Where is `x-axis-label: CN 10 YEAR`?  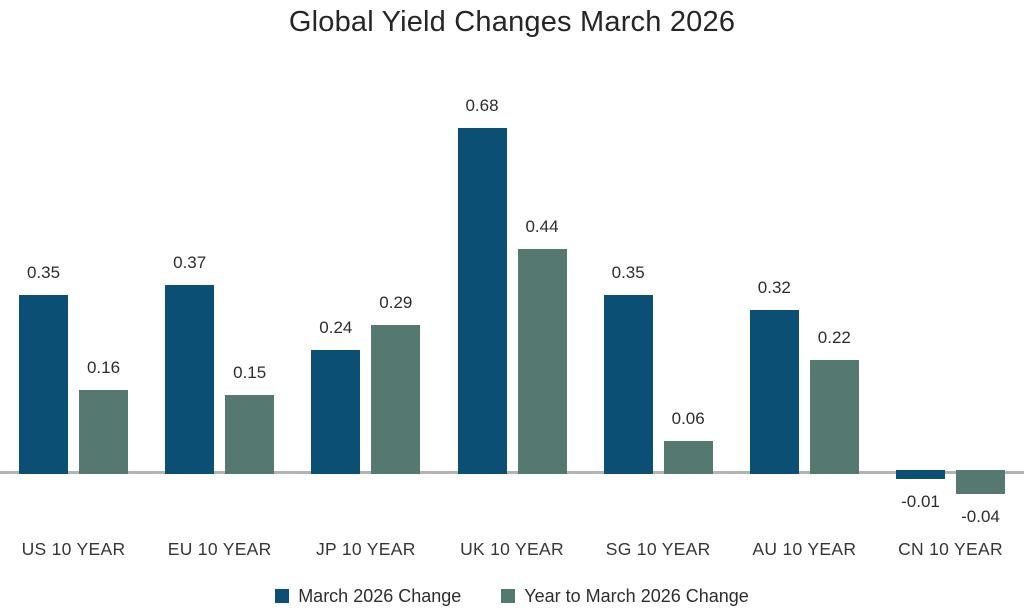 x-axis-label: CN 10 YEAR is located at coordinates (950, 549).